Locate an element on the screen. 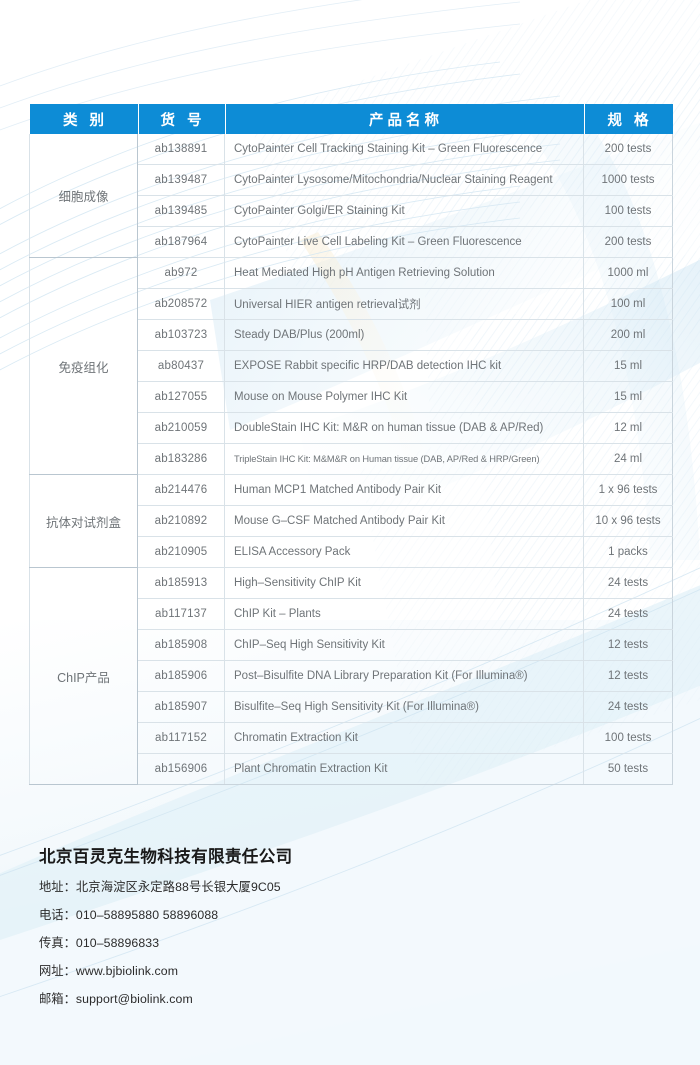 This screenshot has width=700, height=1065. column-header-category: 类 别 is located at coordinates (83, 119).